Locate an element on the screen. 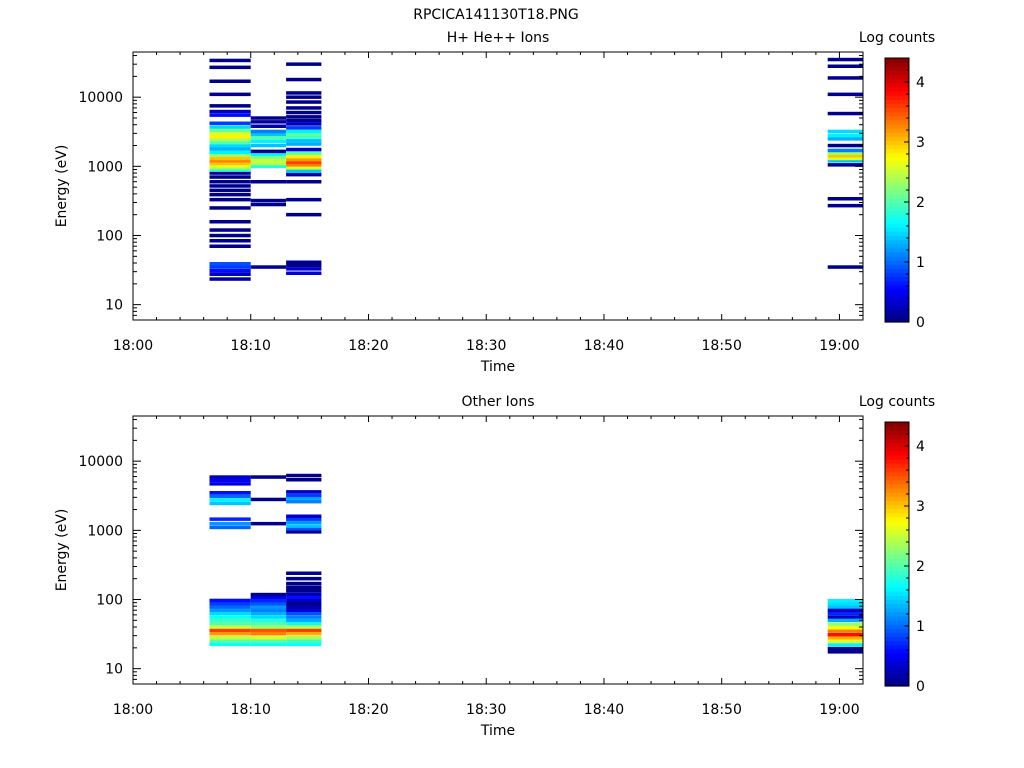 The width and height of the screenshot is (1024, 768). panel-title: H+ He++ Ions is located at coordinates (498, 38).